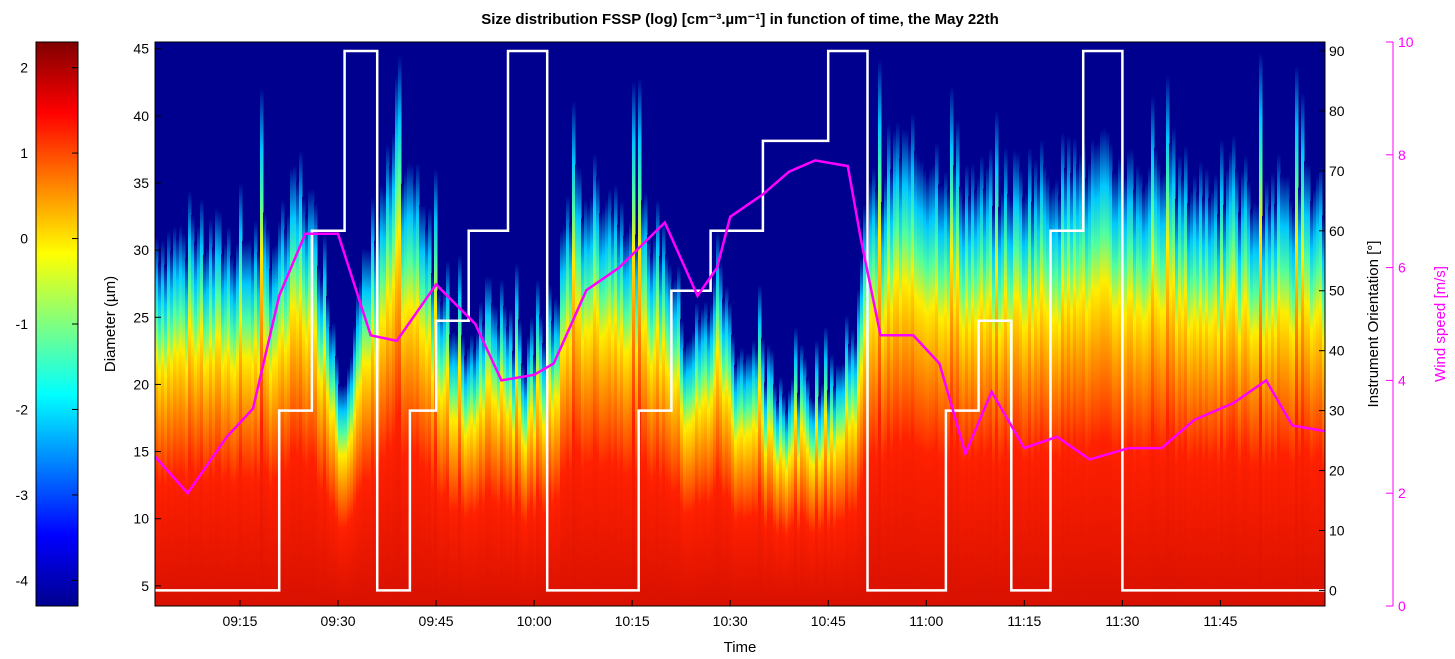 This screenshot has width=1455, height=659. Describe the element at coordinates (1122, 621) in the screenshot. I see `x-tick-label: 11:30` at that location.